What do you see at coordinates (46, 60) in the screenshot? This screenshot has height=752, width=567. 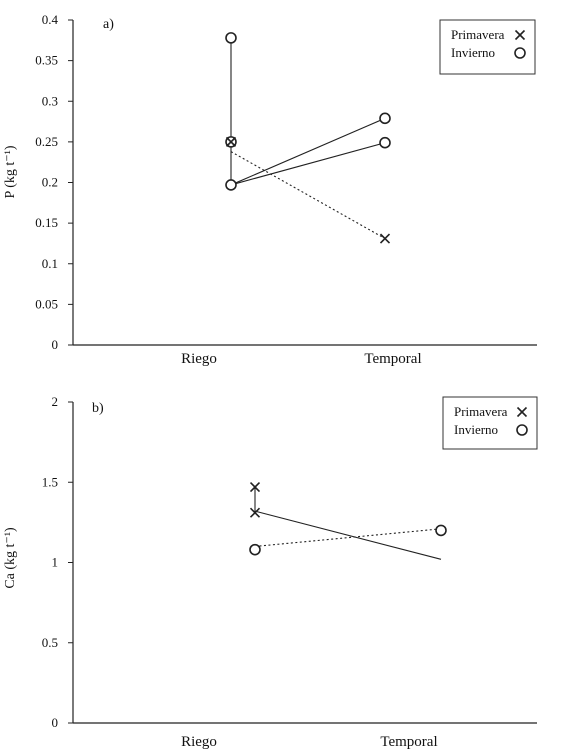 I see `y-tick-label: 0.35` at bounding box center [46, 60].